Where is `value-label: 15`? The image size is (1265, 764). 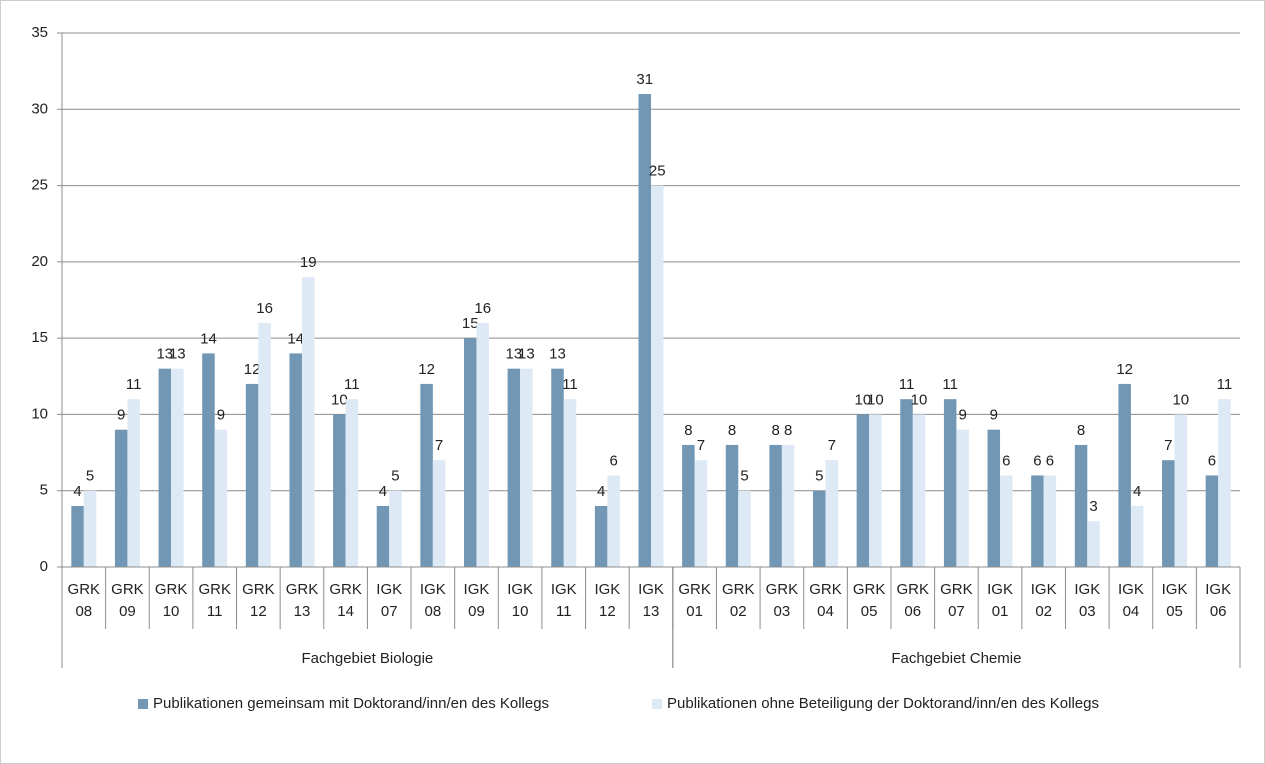
value-label: 15 is located at coordinates (470, 323).